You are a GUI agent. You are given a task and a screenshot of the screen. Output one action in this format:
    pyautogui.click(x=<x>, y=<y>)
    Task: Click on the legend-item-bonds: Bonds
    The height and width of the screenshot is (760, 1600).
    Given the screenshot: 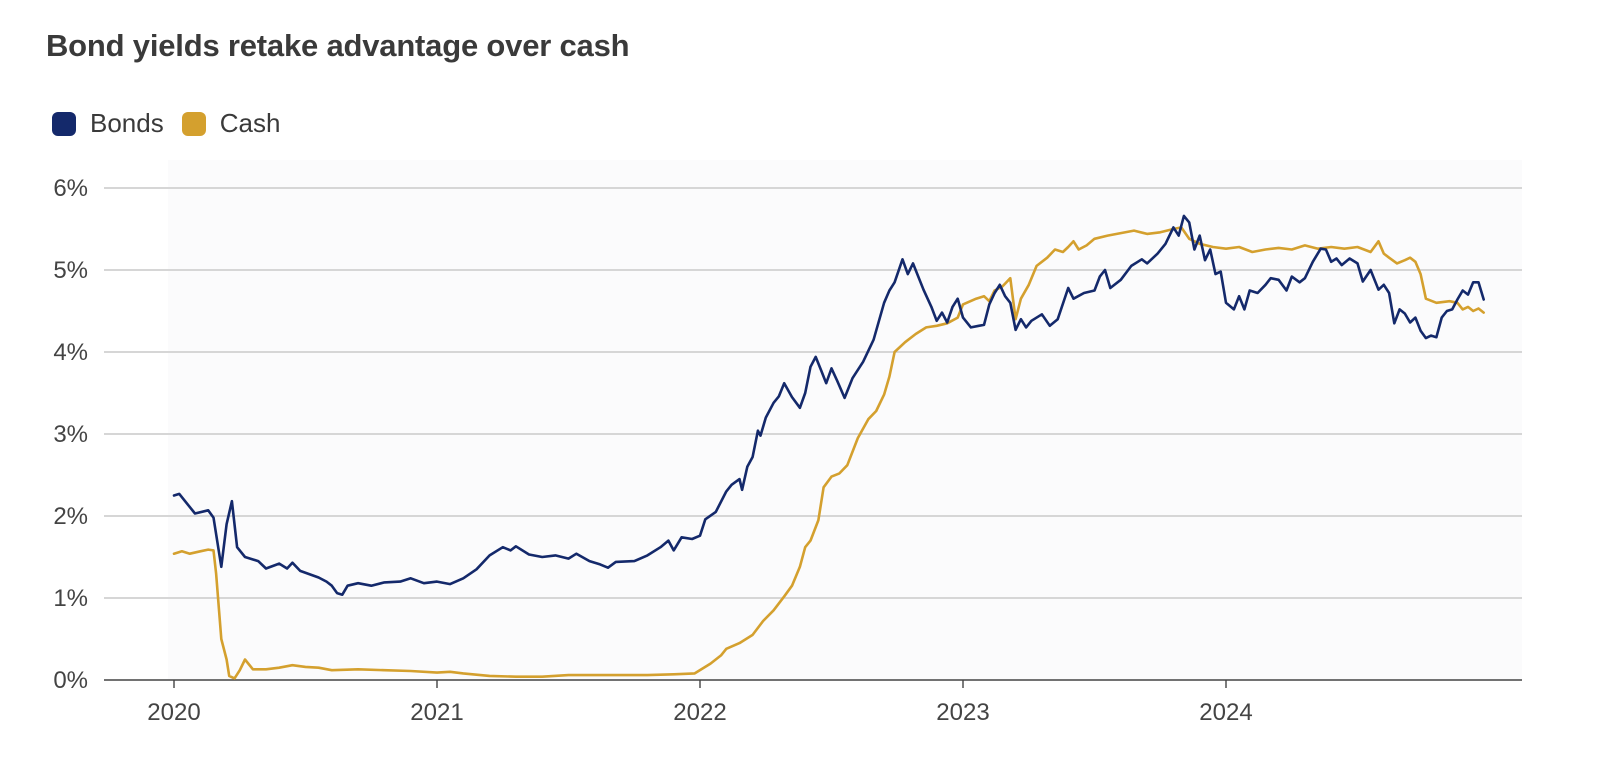 What is the action you would take?
    pyautogui.click(x=108, y=123)
    